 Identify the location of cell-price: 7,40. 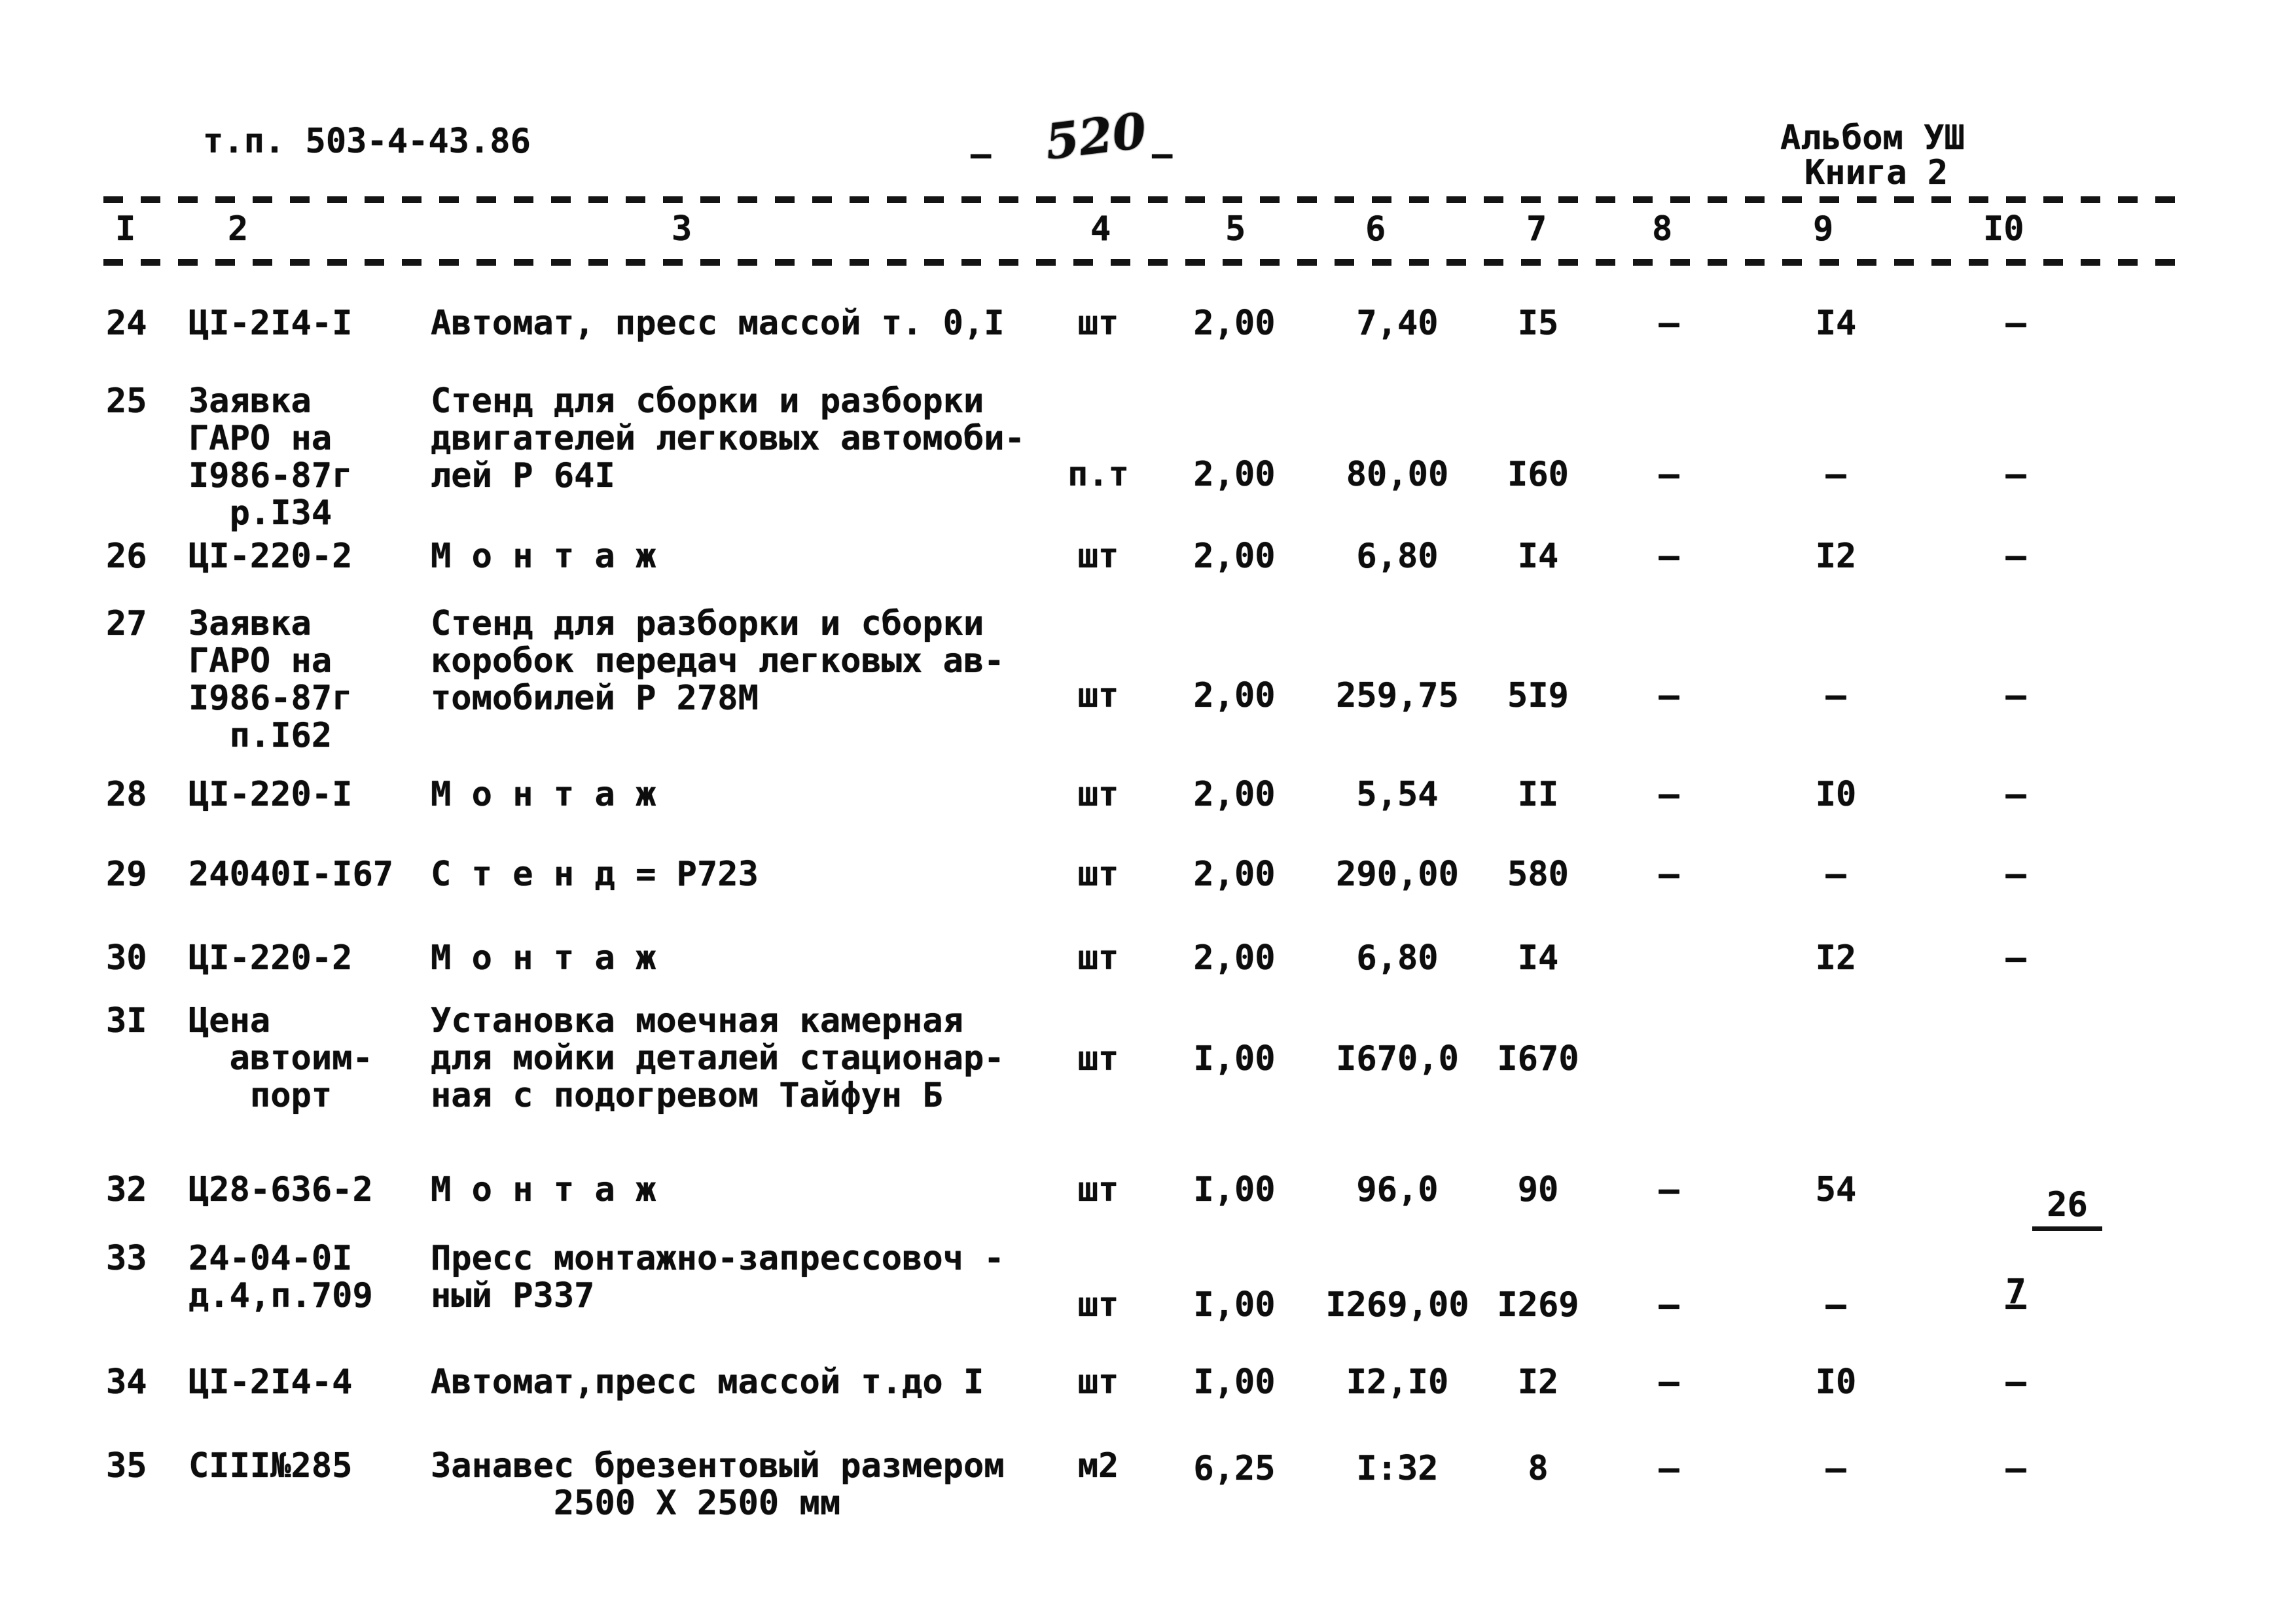
(1397, 323).